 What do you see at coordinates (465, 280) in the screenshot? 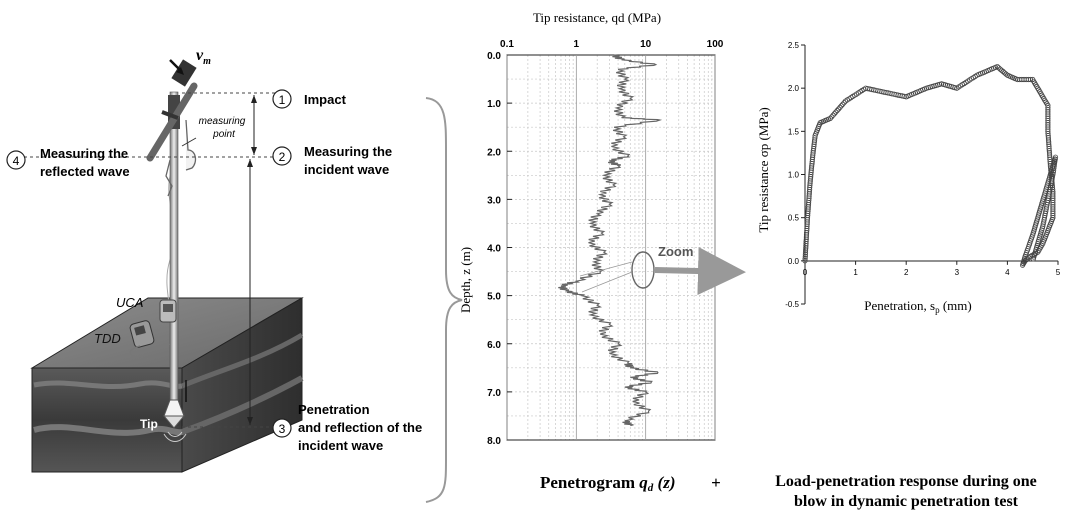
I see `penetrogram-y-axis-title: Depth, z (m)` at bounding box center [465, 280].